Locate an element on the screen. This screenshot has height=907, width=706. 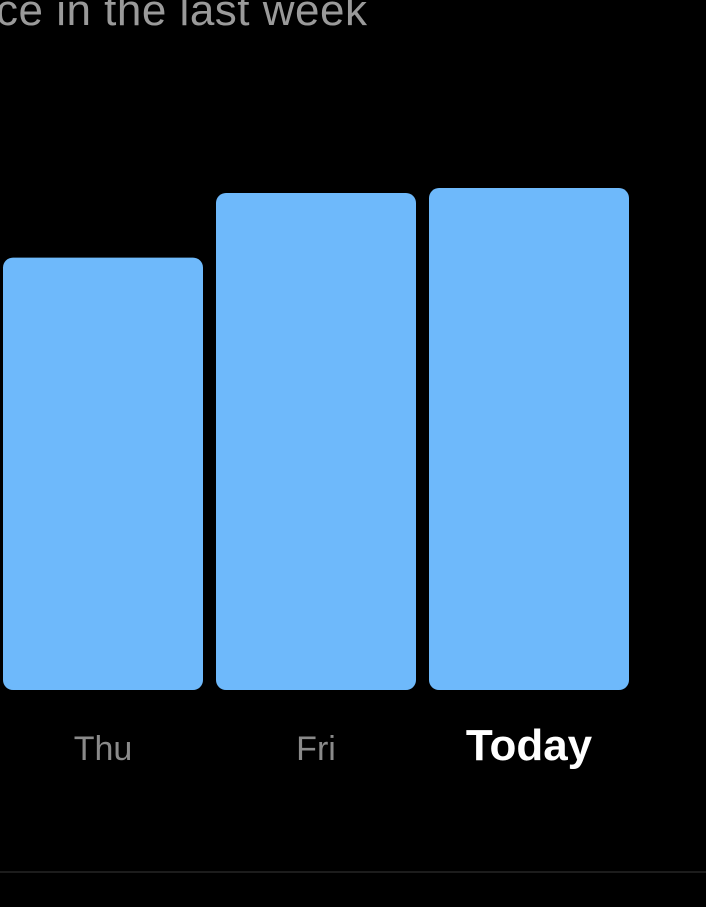
bottom-divider is located at coordinates (353, 872).